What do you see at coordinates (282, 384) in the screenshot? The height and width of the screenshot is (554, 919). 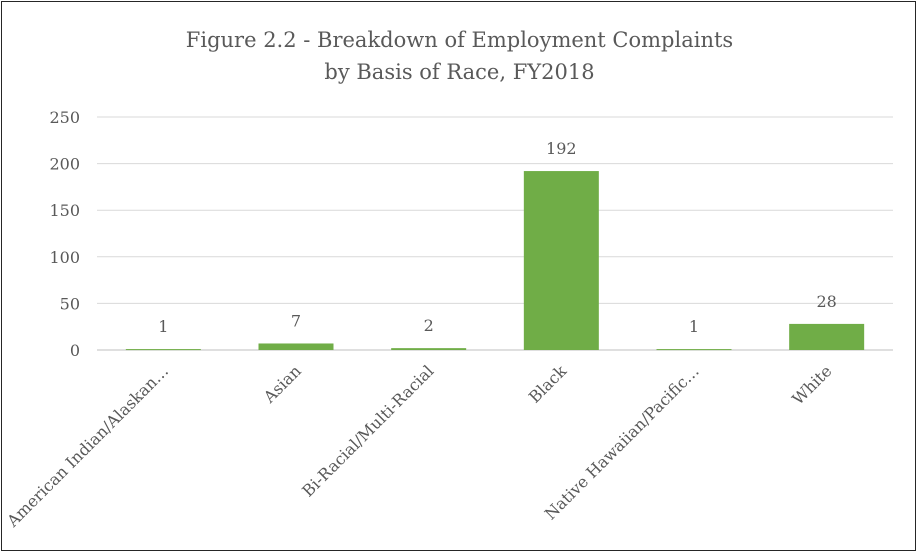 I see `x-tick-label: Asian` at bounding box center [282, 384].